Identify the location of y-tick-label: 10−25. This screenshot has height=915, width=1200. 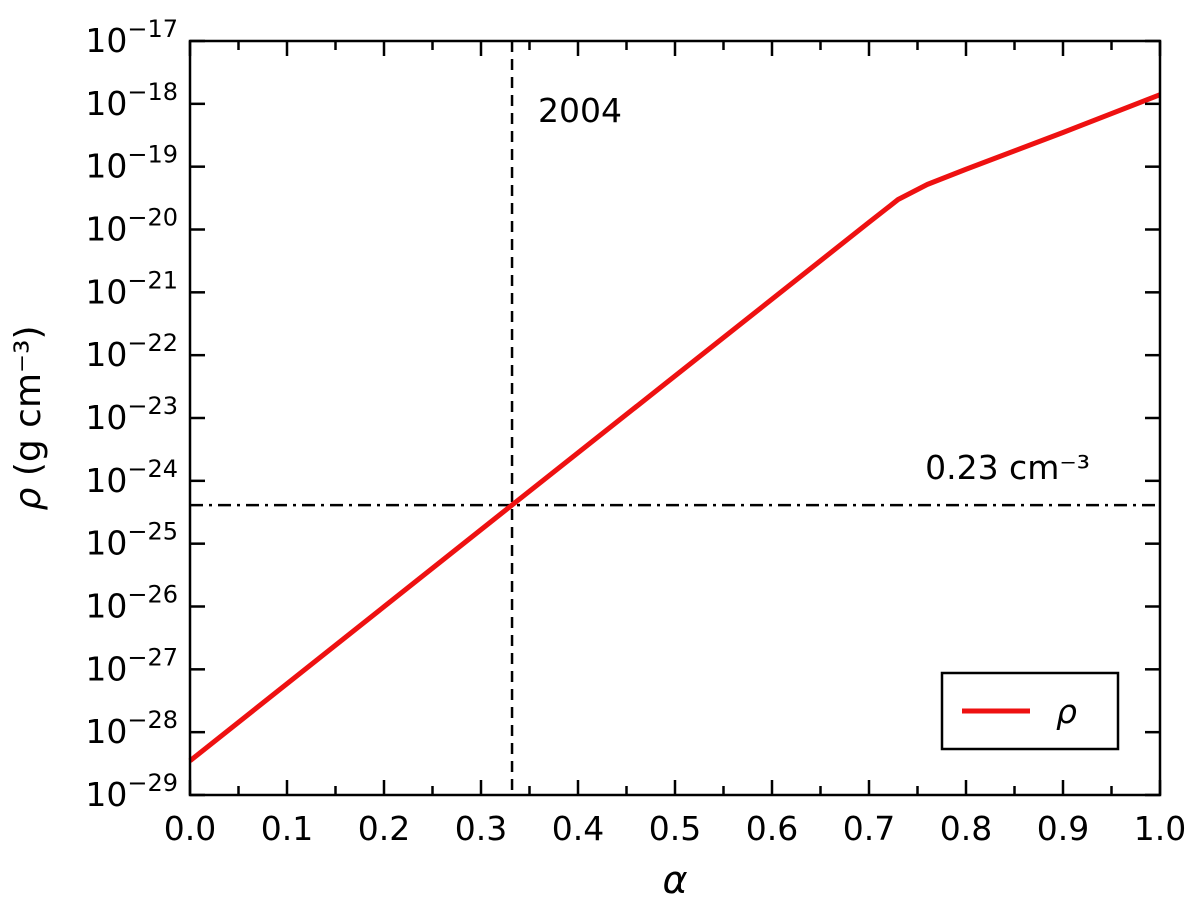
(131, 540).